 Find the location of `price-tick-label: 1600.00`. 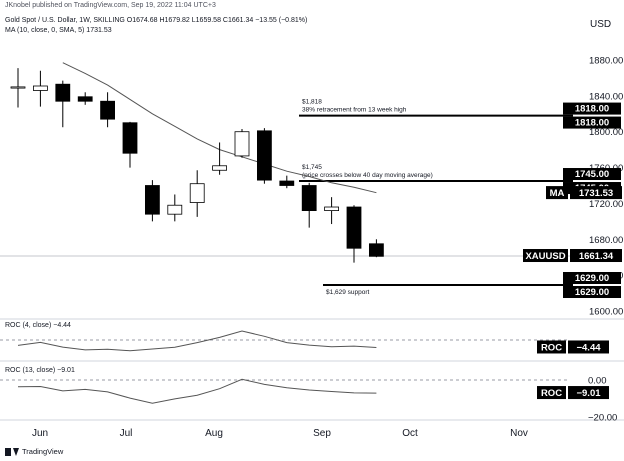

price-tick-label: 1600.00 is located at coordinates (606, 312).